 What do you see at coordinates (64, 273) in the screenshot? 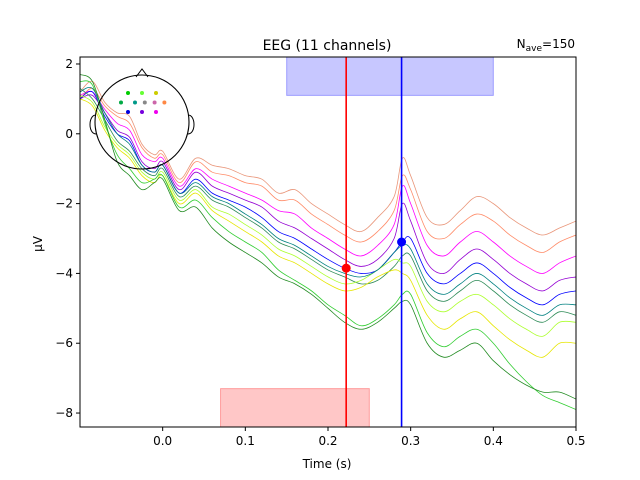
I see `y-tick-label-3: −4` at bounding box center [64, 273].